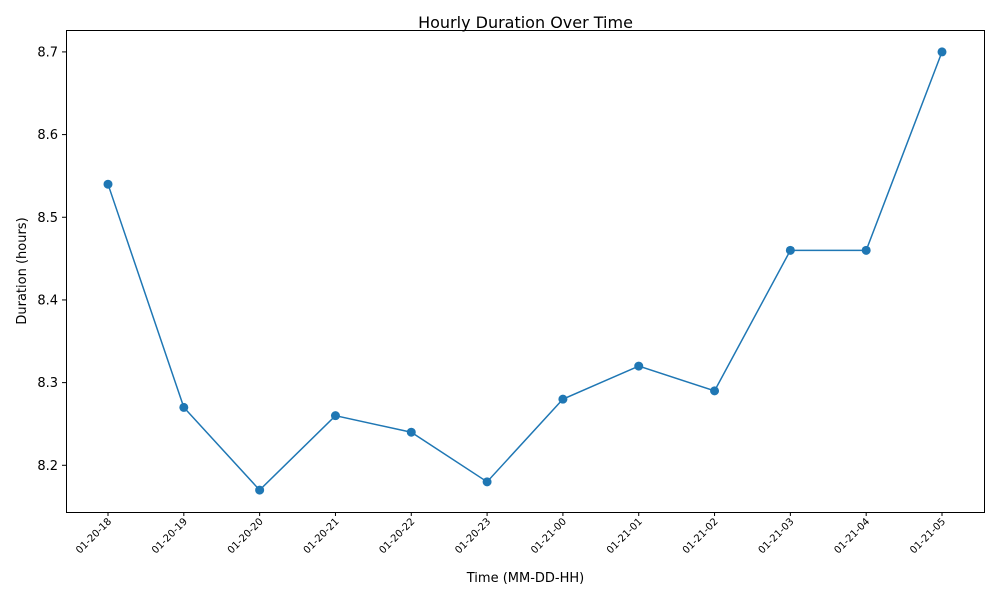 The height and width of the screenshot is (600, 1000). I want to click on x-tick-label: 01-20-19, so click(170, 536).